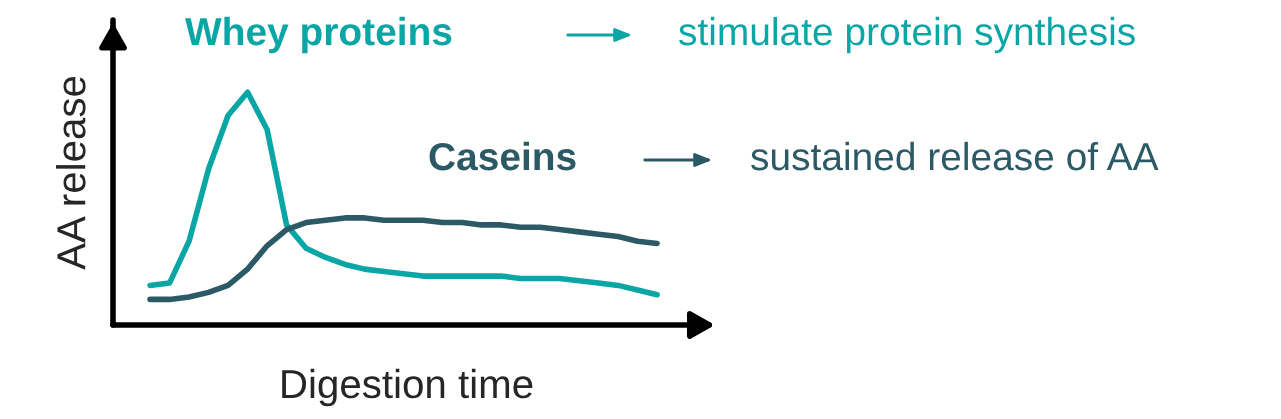 This screenshot has height=419, width=1281. I want to click on text: stimulate protein synthesis, so click(907, 35).